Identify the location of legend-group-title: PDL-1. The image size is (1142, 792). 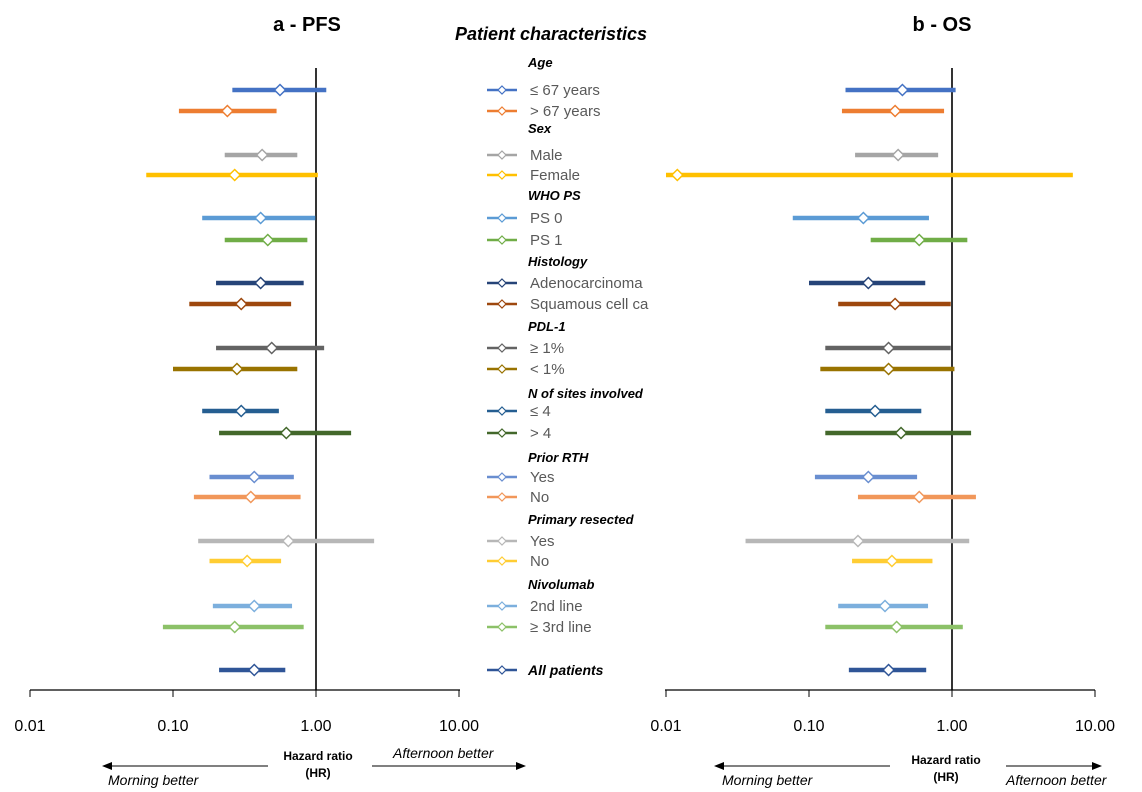
(547, 326).